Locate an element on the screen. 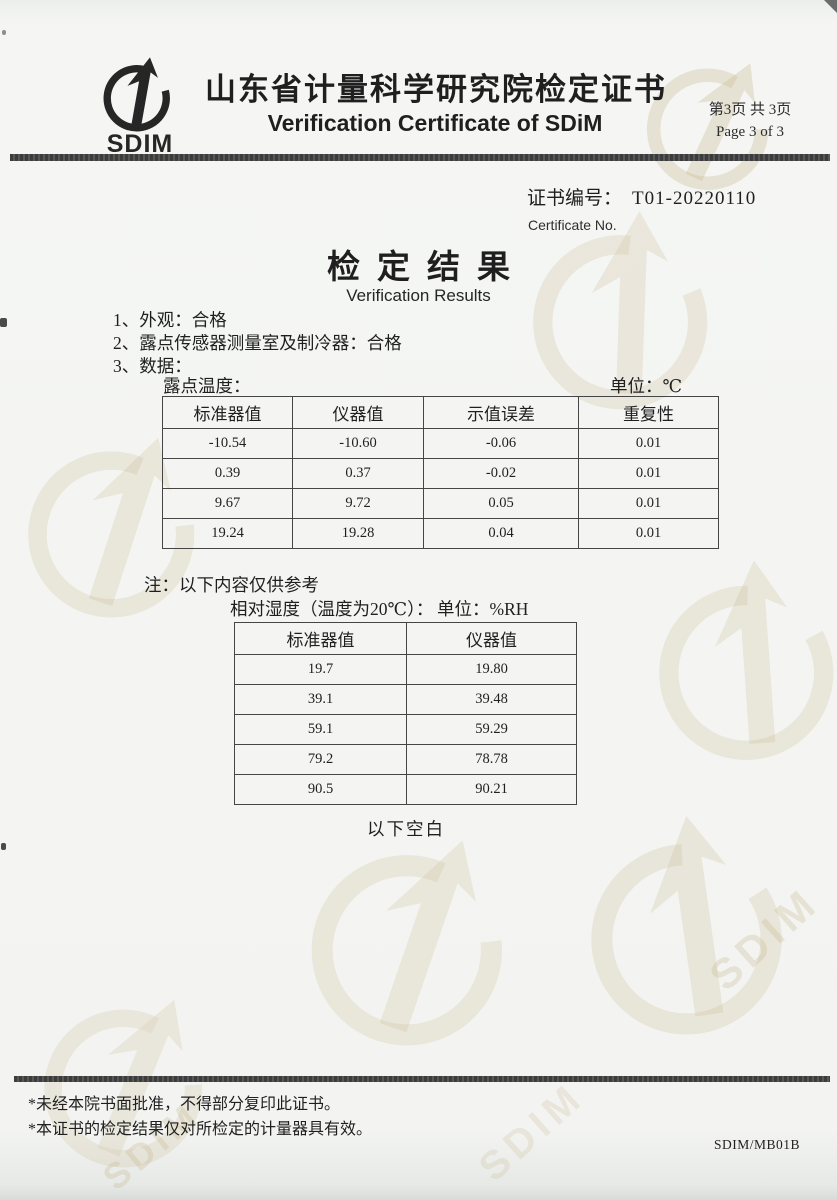 The height and width of the screenshot is (1200, 837). table-cell: -10.54 is located at coordinates (227, 443).